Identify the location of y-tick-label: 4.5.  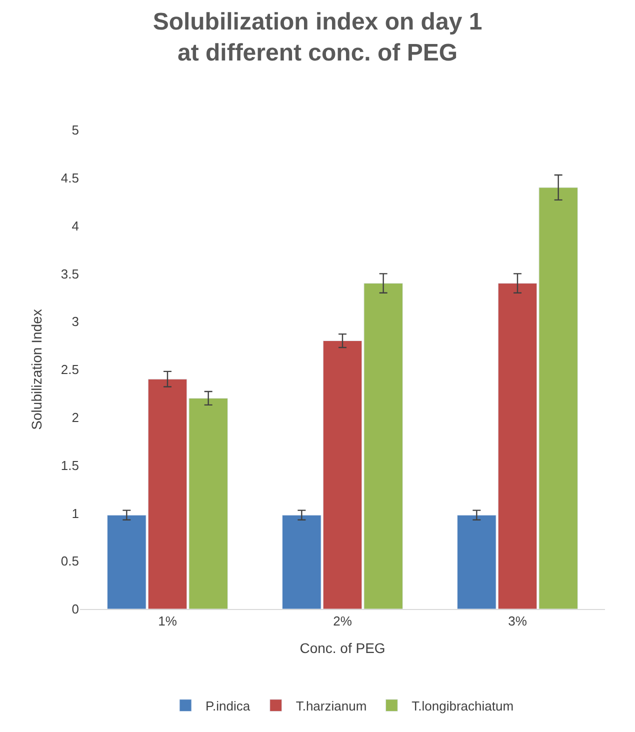
(69, 178).